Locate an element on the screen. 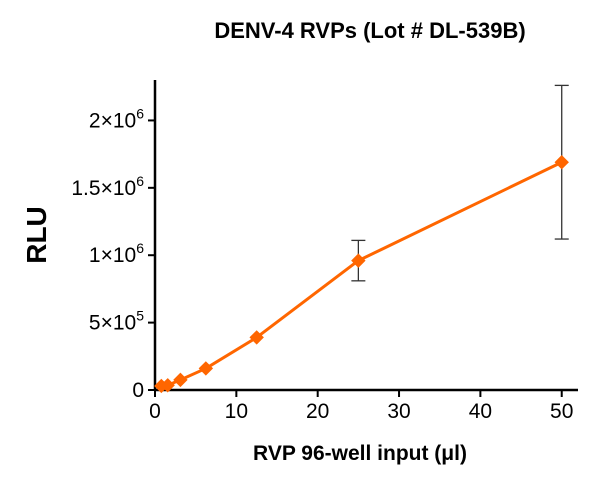  x-axis-label: RVP 96-well input (μl) is located at coordinates (360, 453).